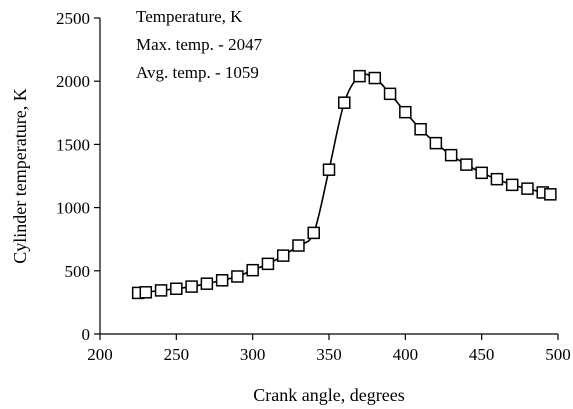 The height and width of the screenshot is (409, 573). I want to click on x-tick-label: 450, so click(482, 354).